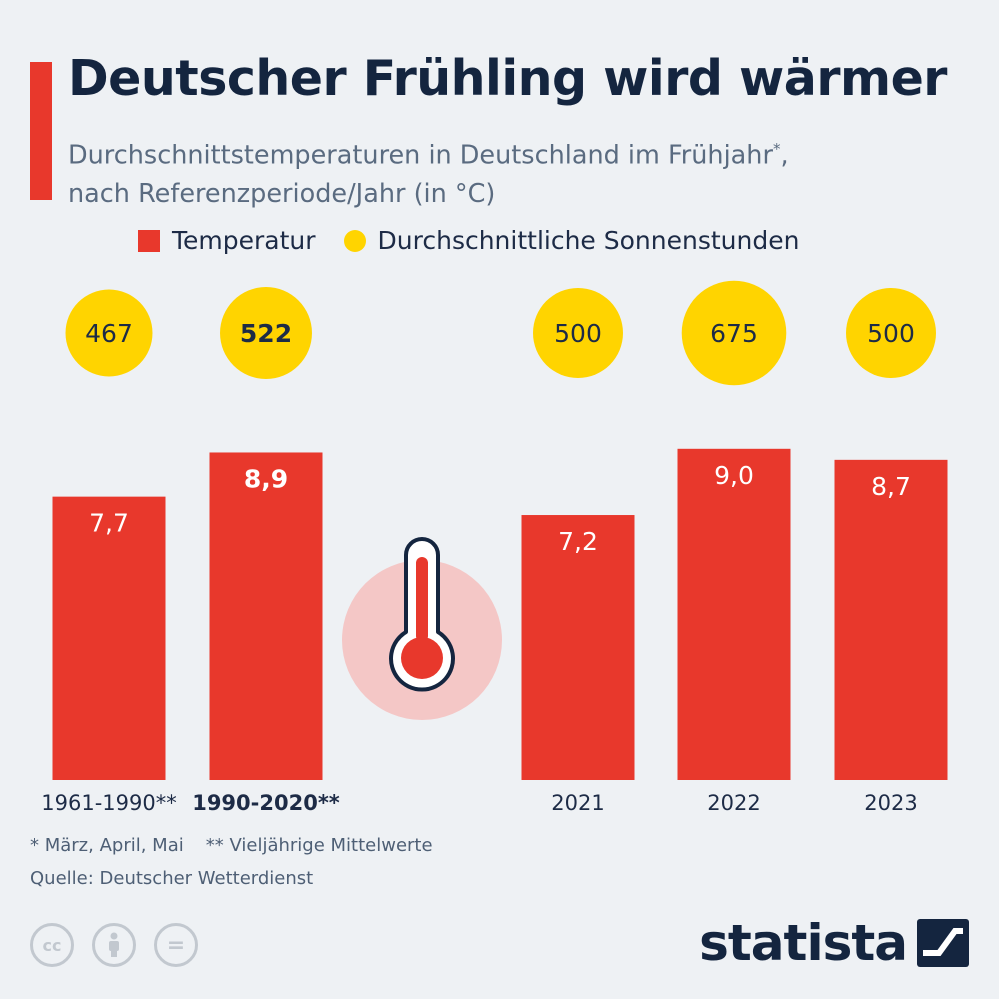  I want to click on sunshine-value-label: 675, so click(734, 333).